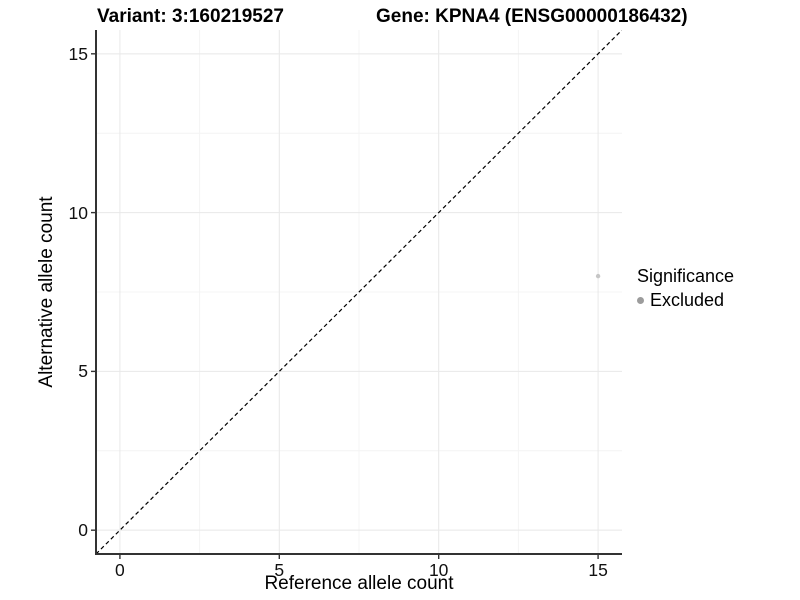  I want to click on legend-item-excluded: Excluded, so click(685, 300).